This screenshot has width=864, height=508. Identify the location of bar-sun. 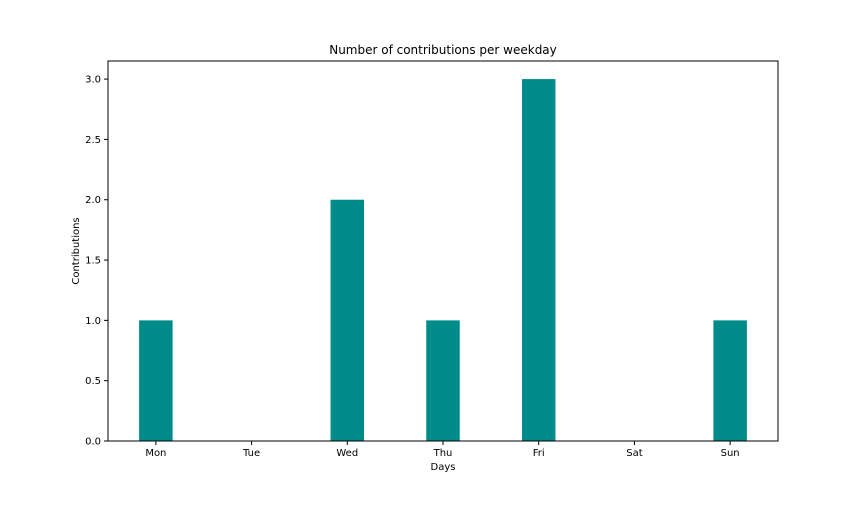
(730, 380).